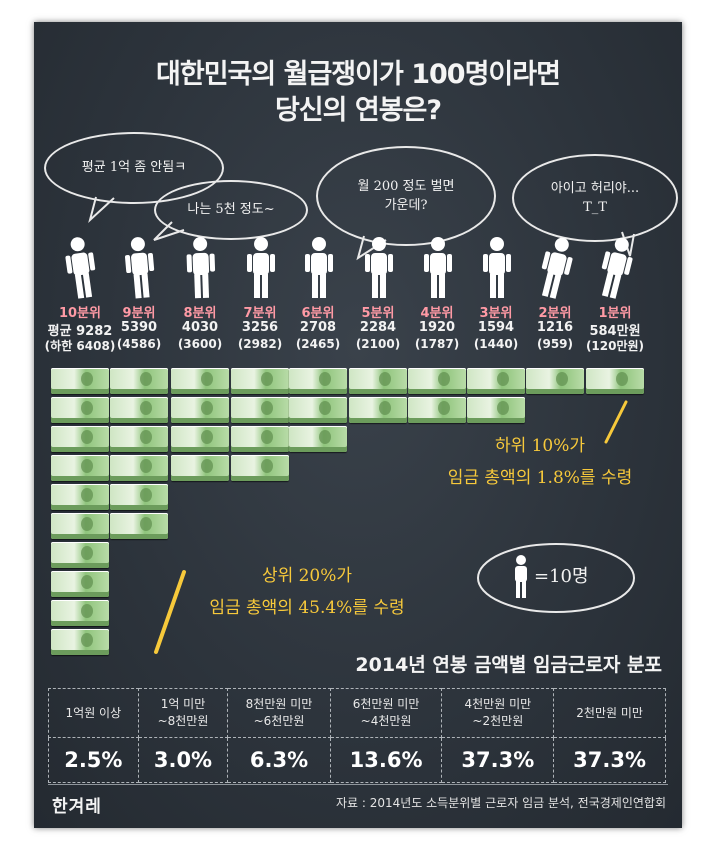 The image size is (713, 846). I want to click on table-header-cell: 1억원 이상, so click(93, 713).